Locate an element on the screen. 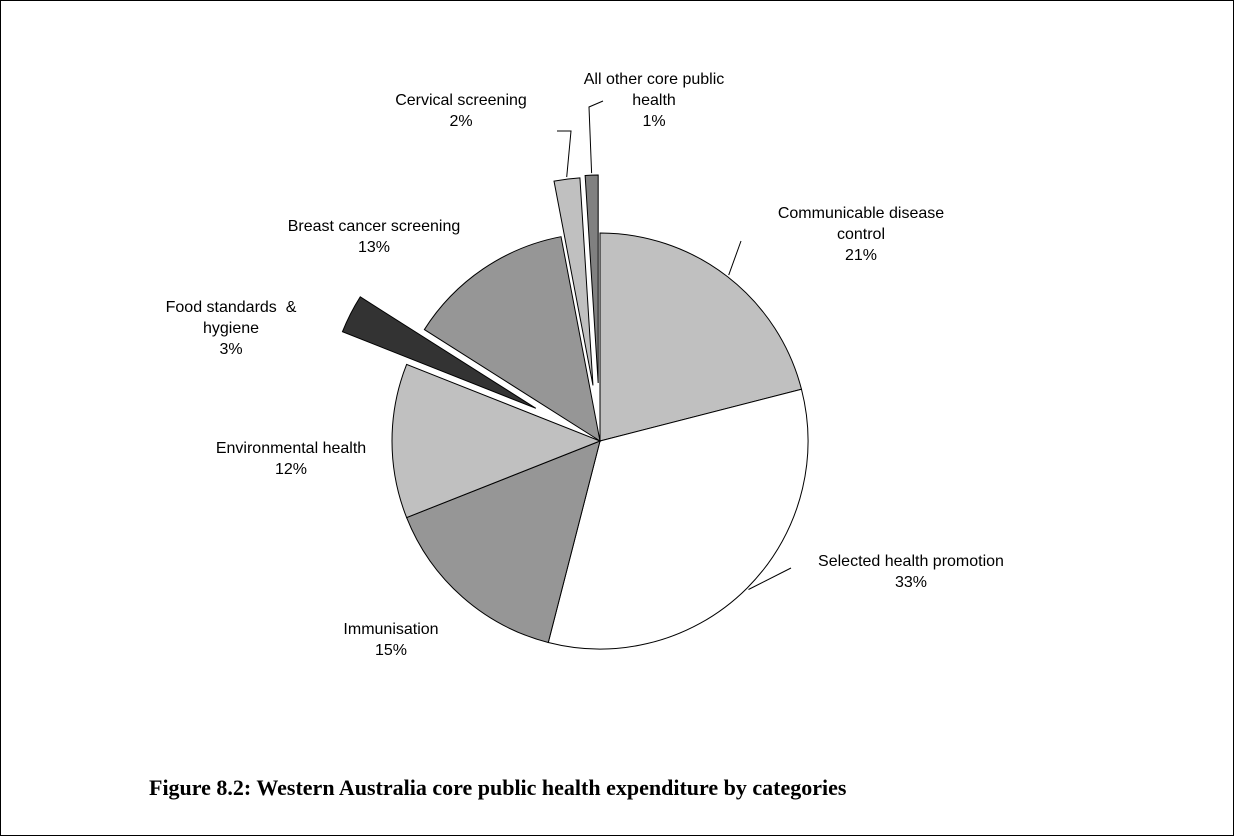  pie-slice-environmental-health is located at coordinates (496, 441).